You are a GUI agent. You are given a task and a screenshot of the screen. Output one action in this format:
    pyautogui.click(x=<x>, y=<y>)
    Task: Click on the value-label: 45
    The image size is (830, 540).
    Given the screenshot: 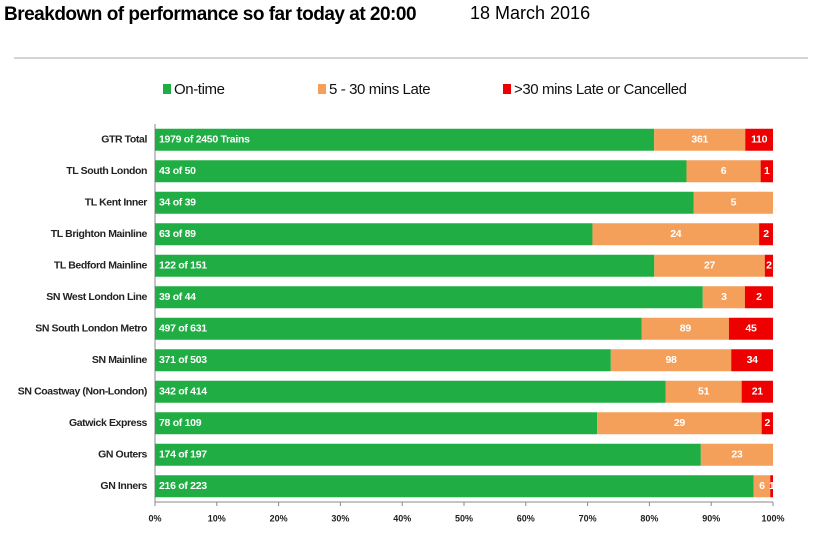 What is the action you would take?
    pyautogui.click(x=751, y=329)
    